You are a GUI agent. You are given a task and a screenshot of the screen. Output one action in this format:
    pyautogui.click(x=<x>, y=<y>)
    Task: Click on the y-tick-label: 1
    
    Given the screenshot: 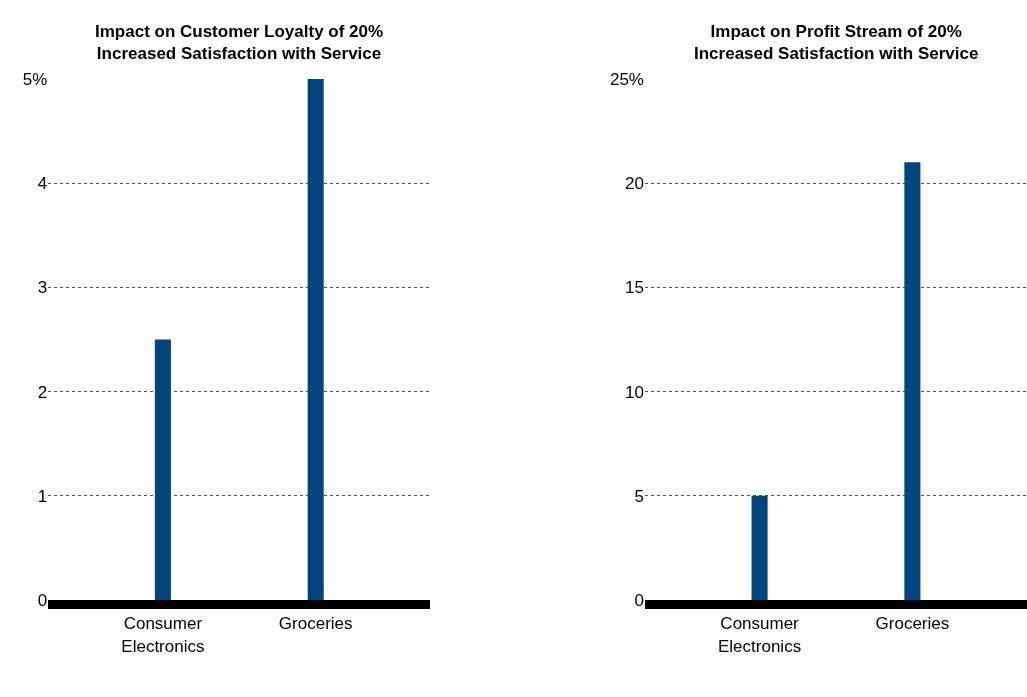 What is the action you would take?
    pyautogui.click(x=42, y=496)
    